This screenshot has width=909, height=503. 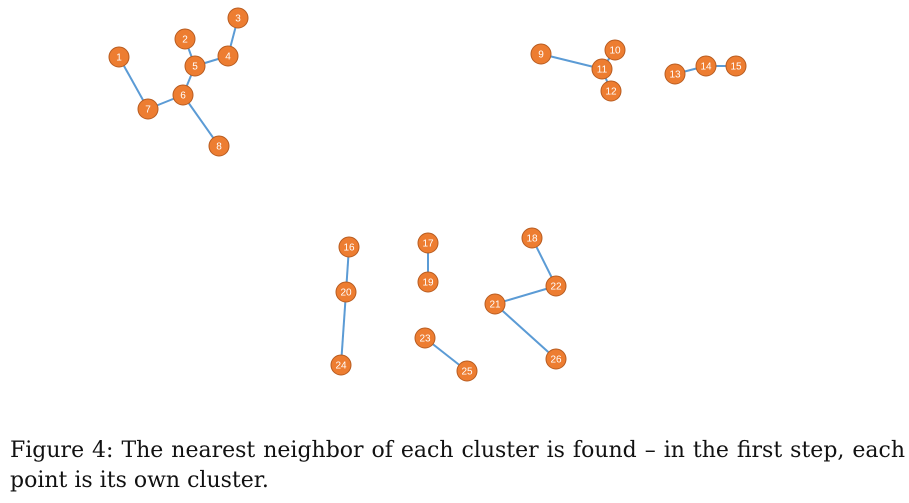 I want to click on node-label: 10, so click(x=615, y=51).